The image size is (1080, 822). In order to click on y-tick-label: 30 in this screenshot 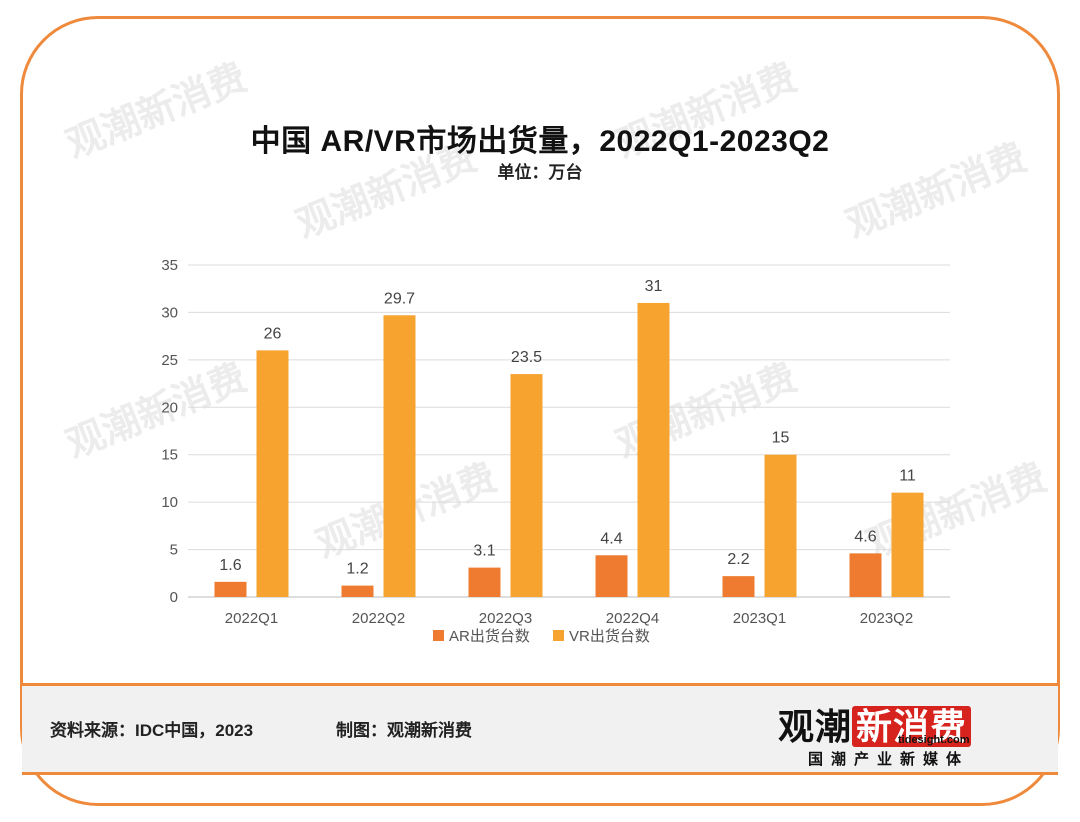, I will do `click(169, 312)`.